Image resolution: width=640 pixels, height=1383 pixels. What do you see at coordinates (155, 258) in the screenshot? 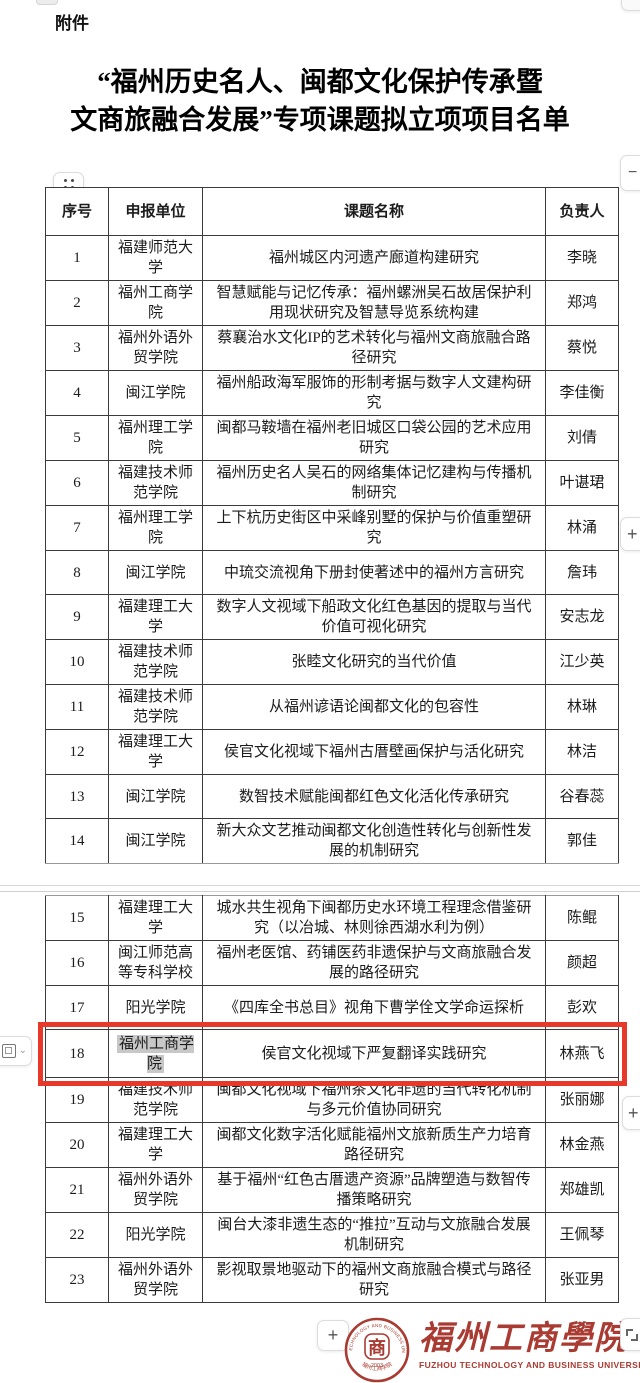
I see `unit-cell: 福建师范大学` at bounding box center [155, 258].